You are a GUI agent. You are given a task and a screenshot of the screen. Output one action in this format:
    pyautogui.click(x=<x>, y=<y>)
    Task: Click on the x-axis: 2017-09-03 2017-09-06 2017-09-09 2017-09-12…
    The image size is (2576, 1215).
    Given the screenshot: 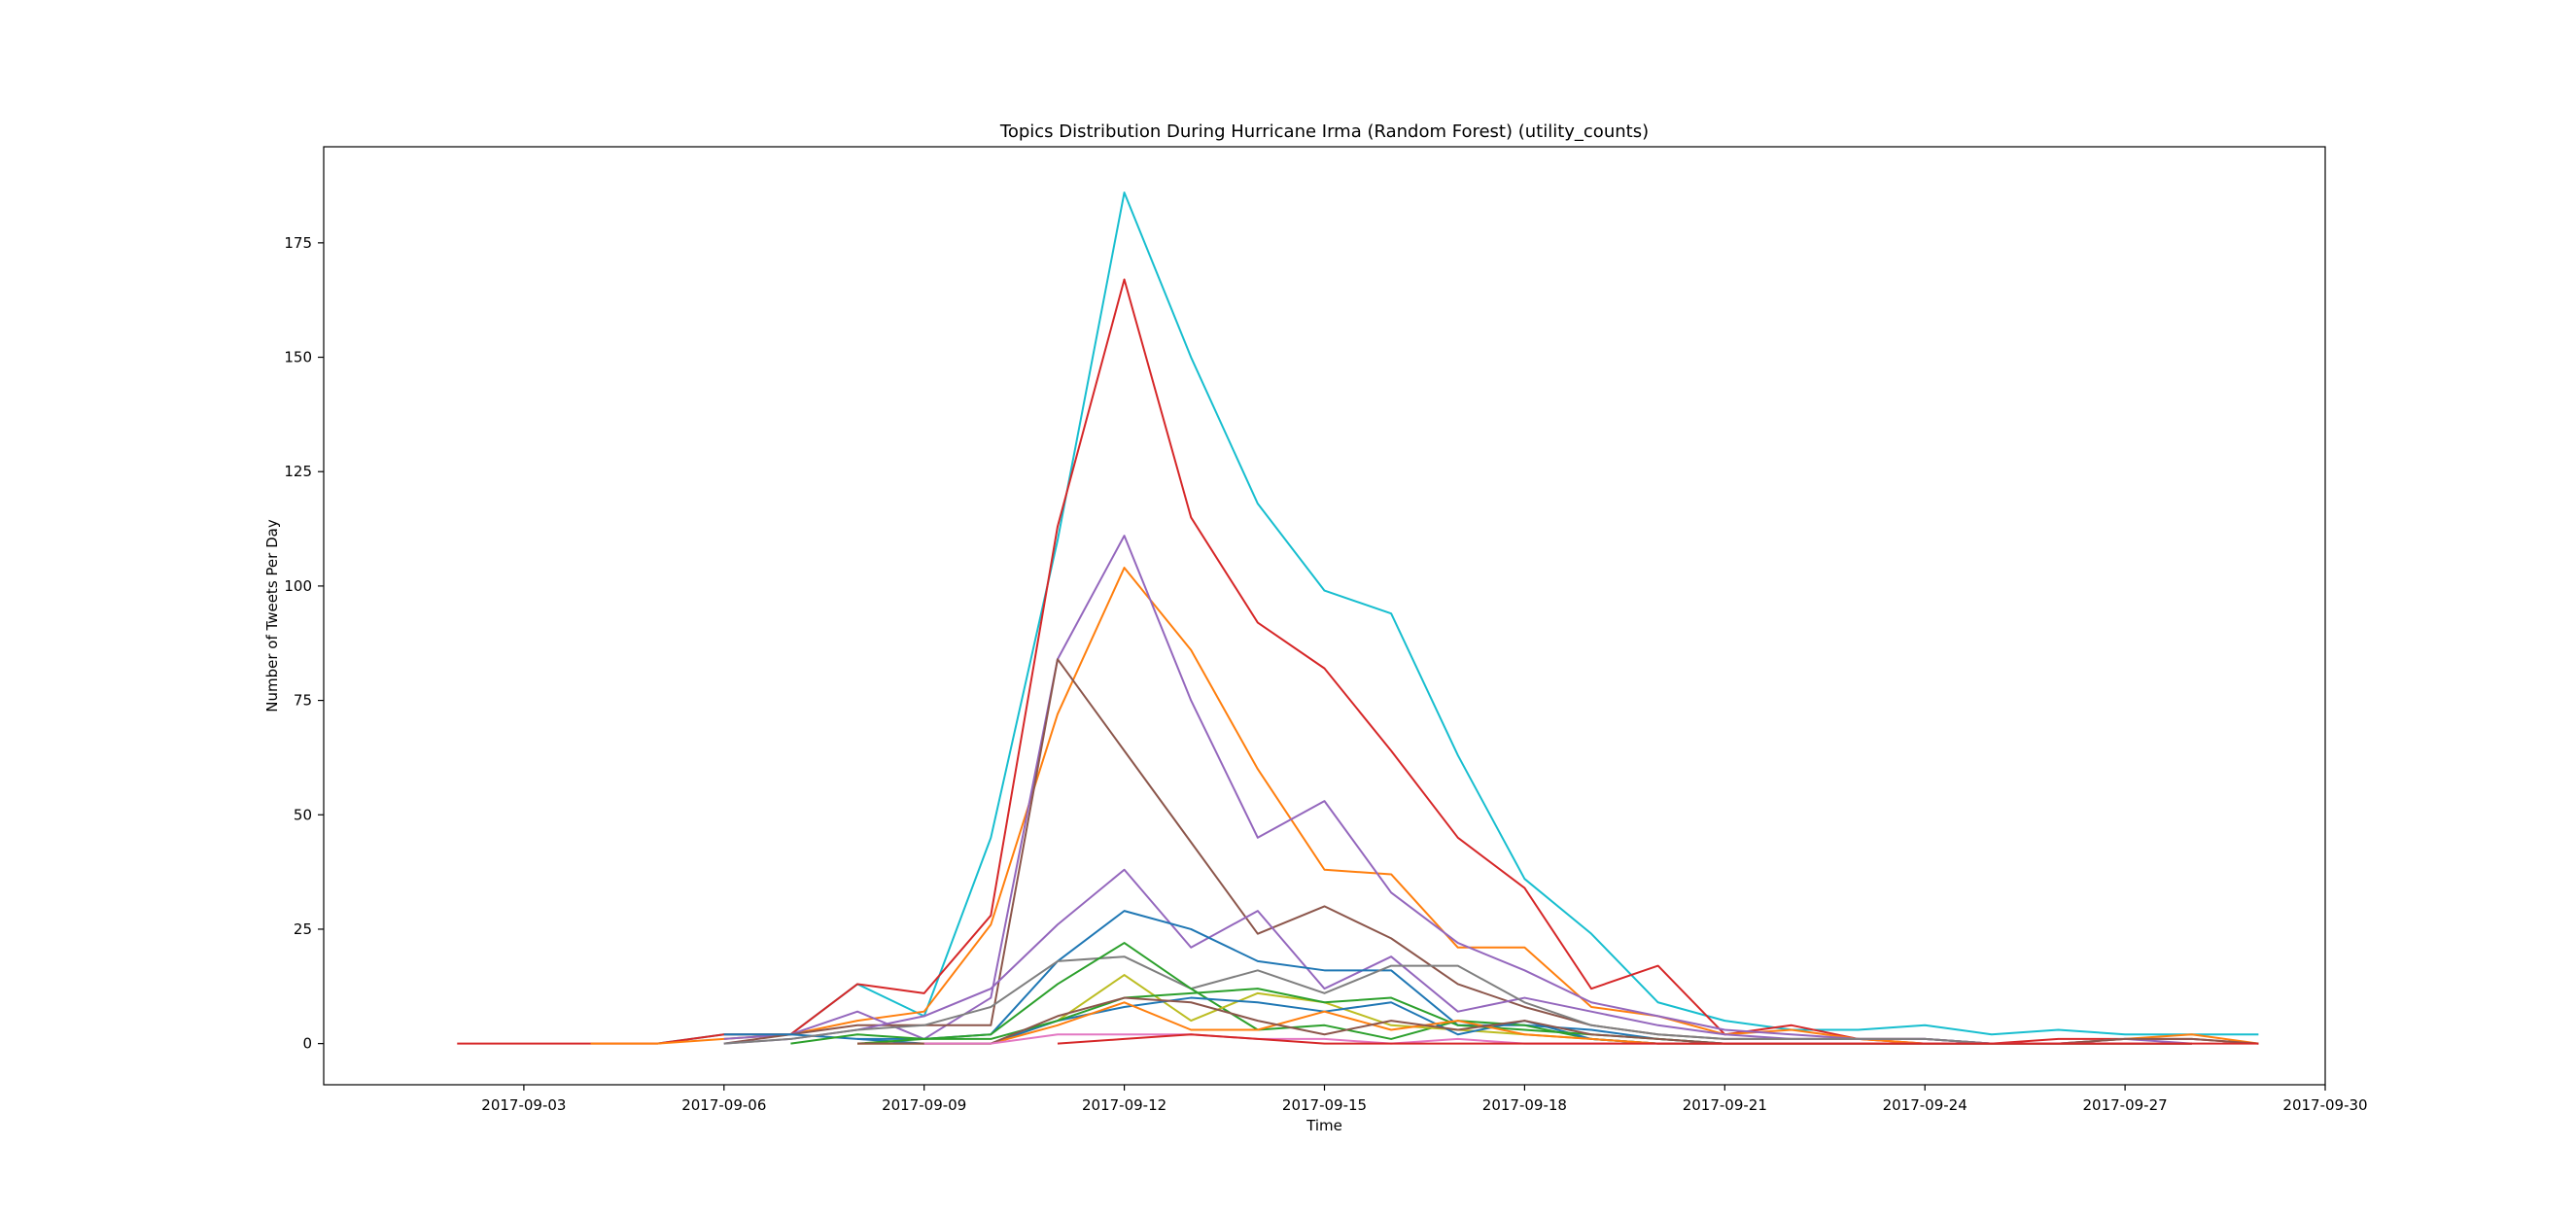 What is the action you would take?
    pyautogui.click(x=1425, y=1099)
    